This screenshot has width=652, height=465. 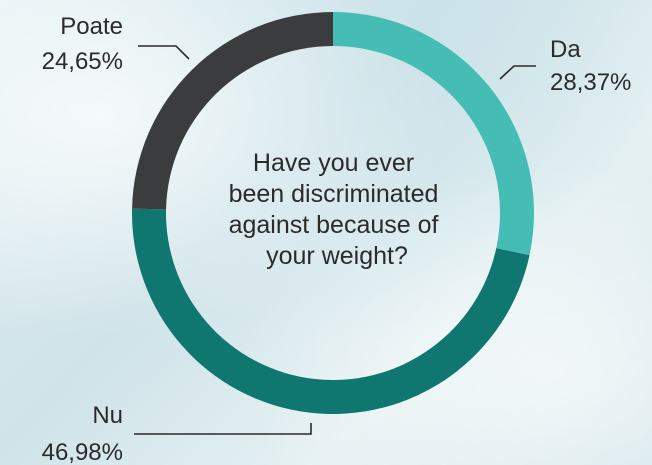 What do you see at coordinates (517, 72) in the screenshot?
I see `leader-line-da` at bounding box center [517, 72].